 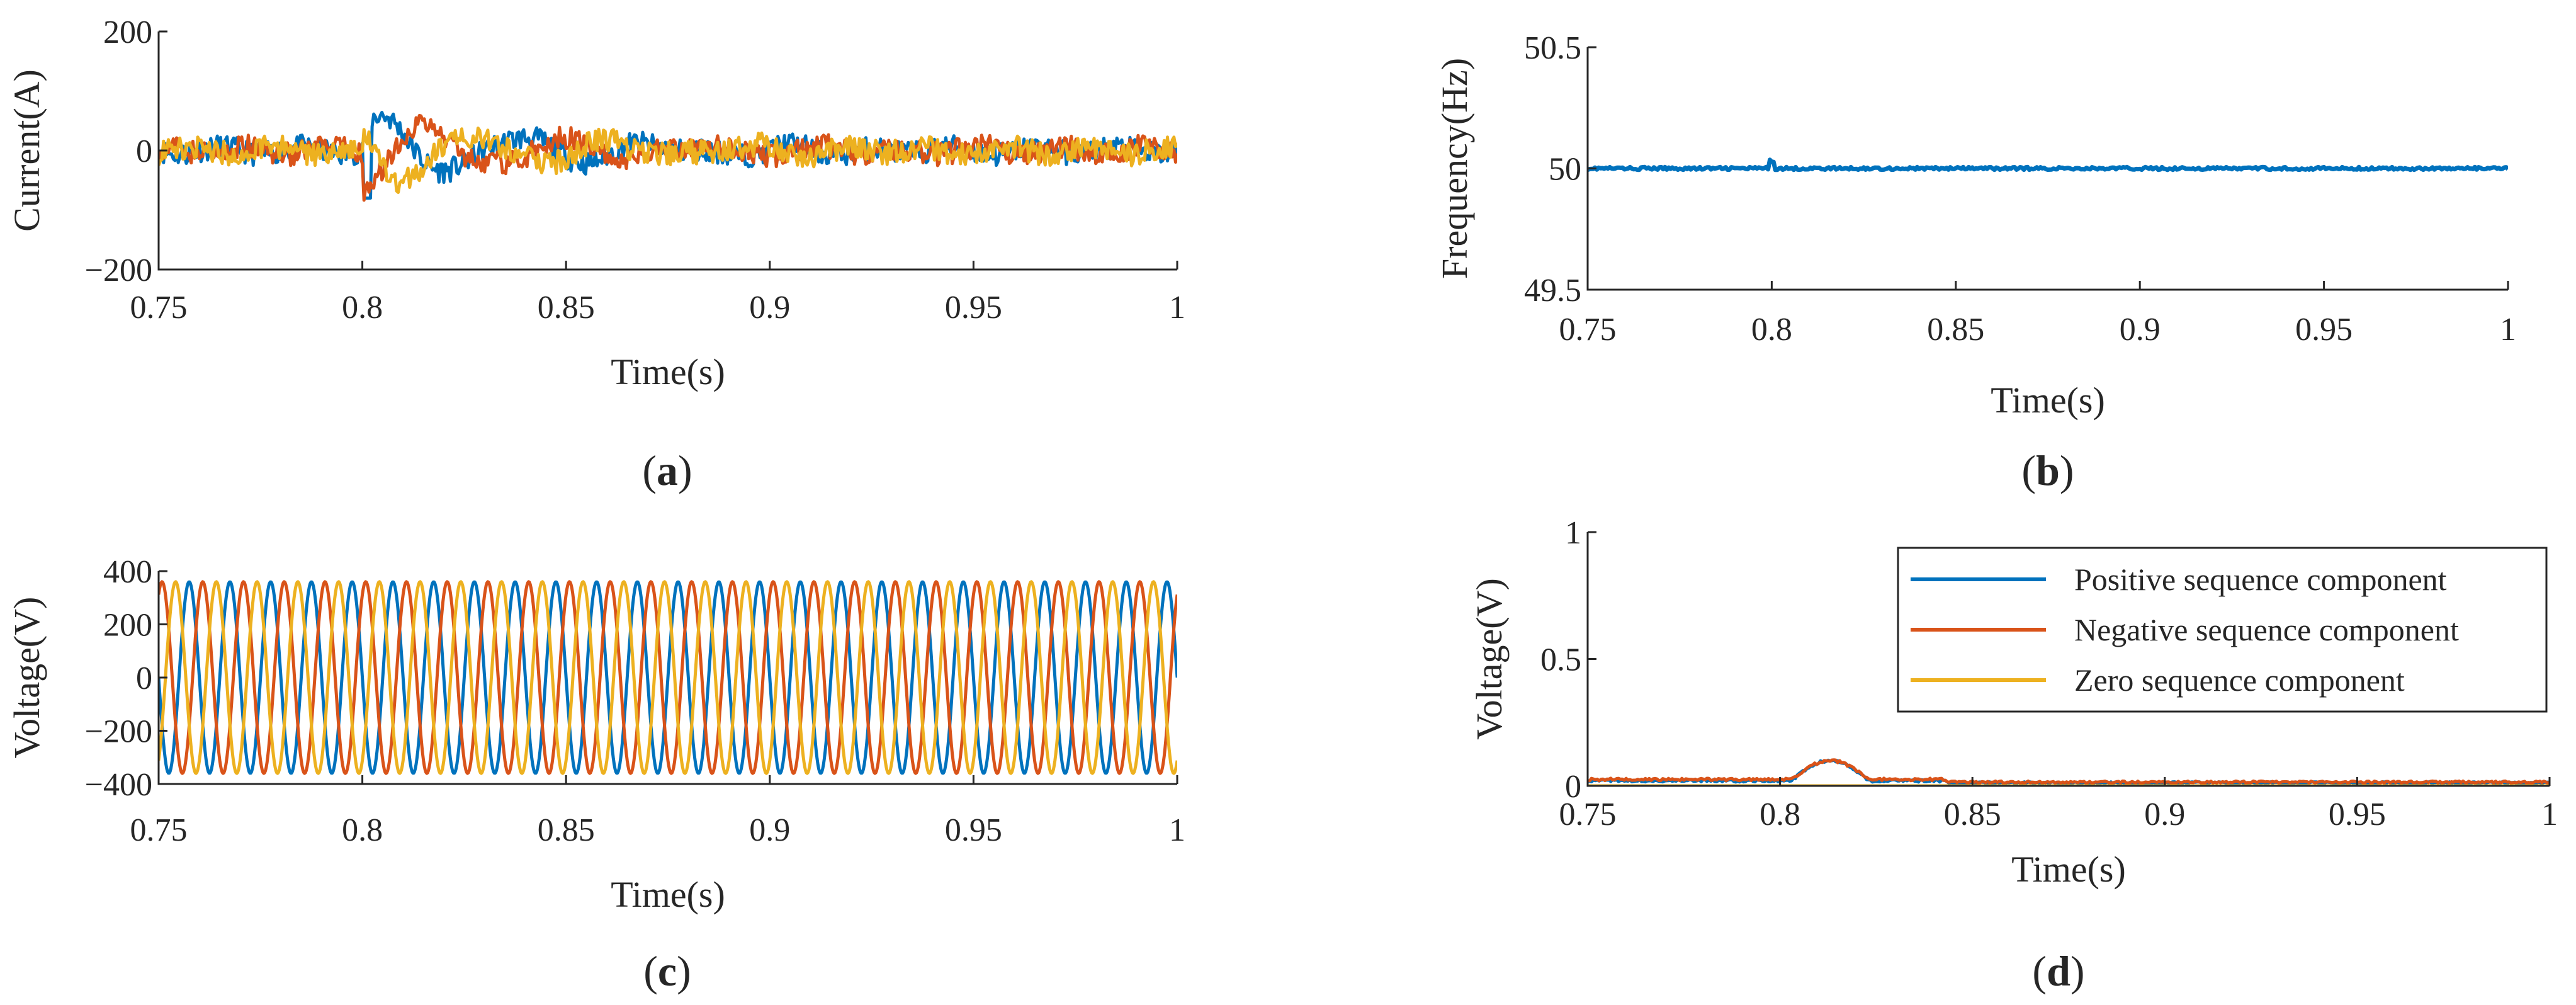 I want to click on voltage-series-line, so click(x=668, y=677).